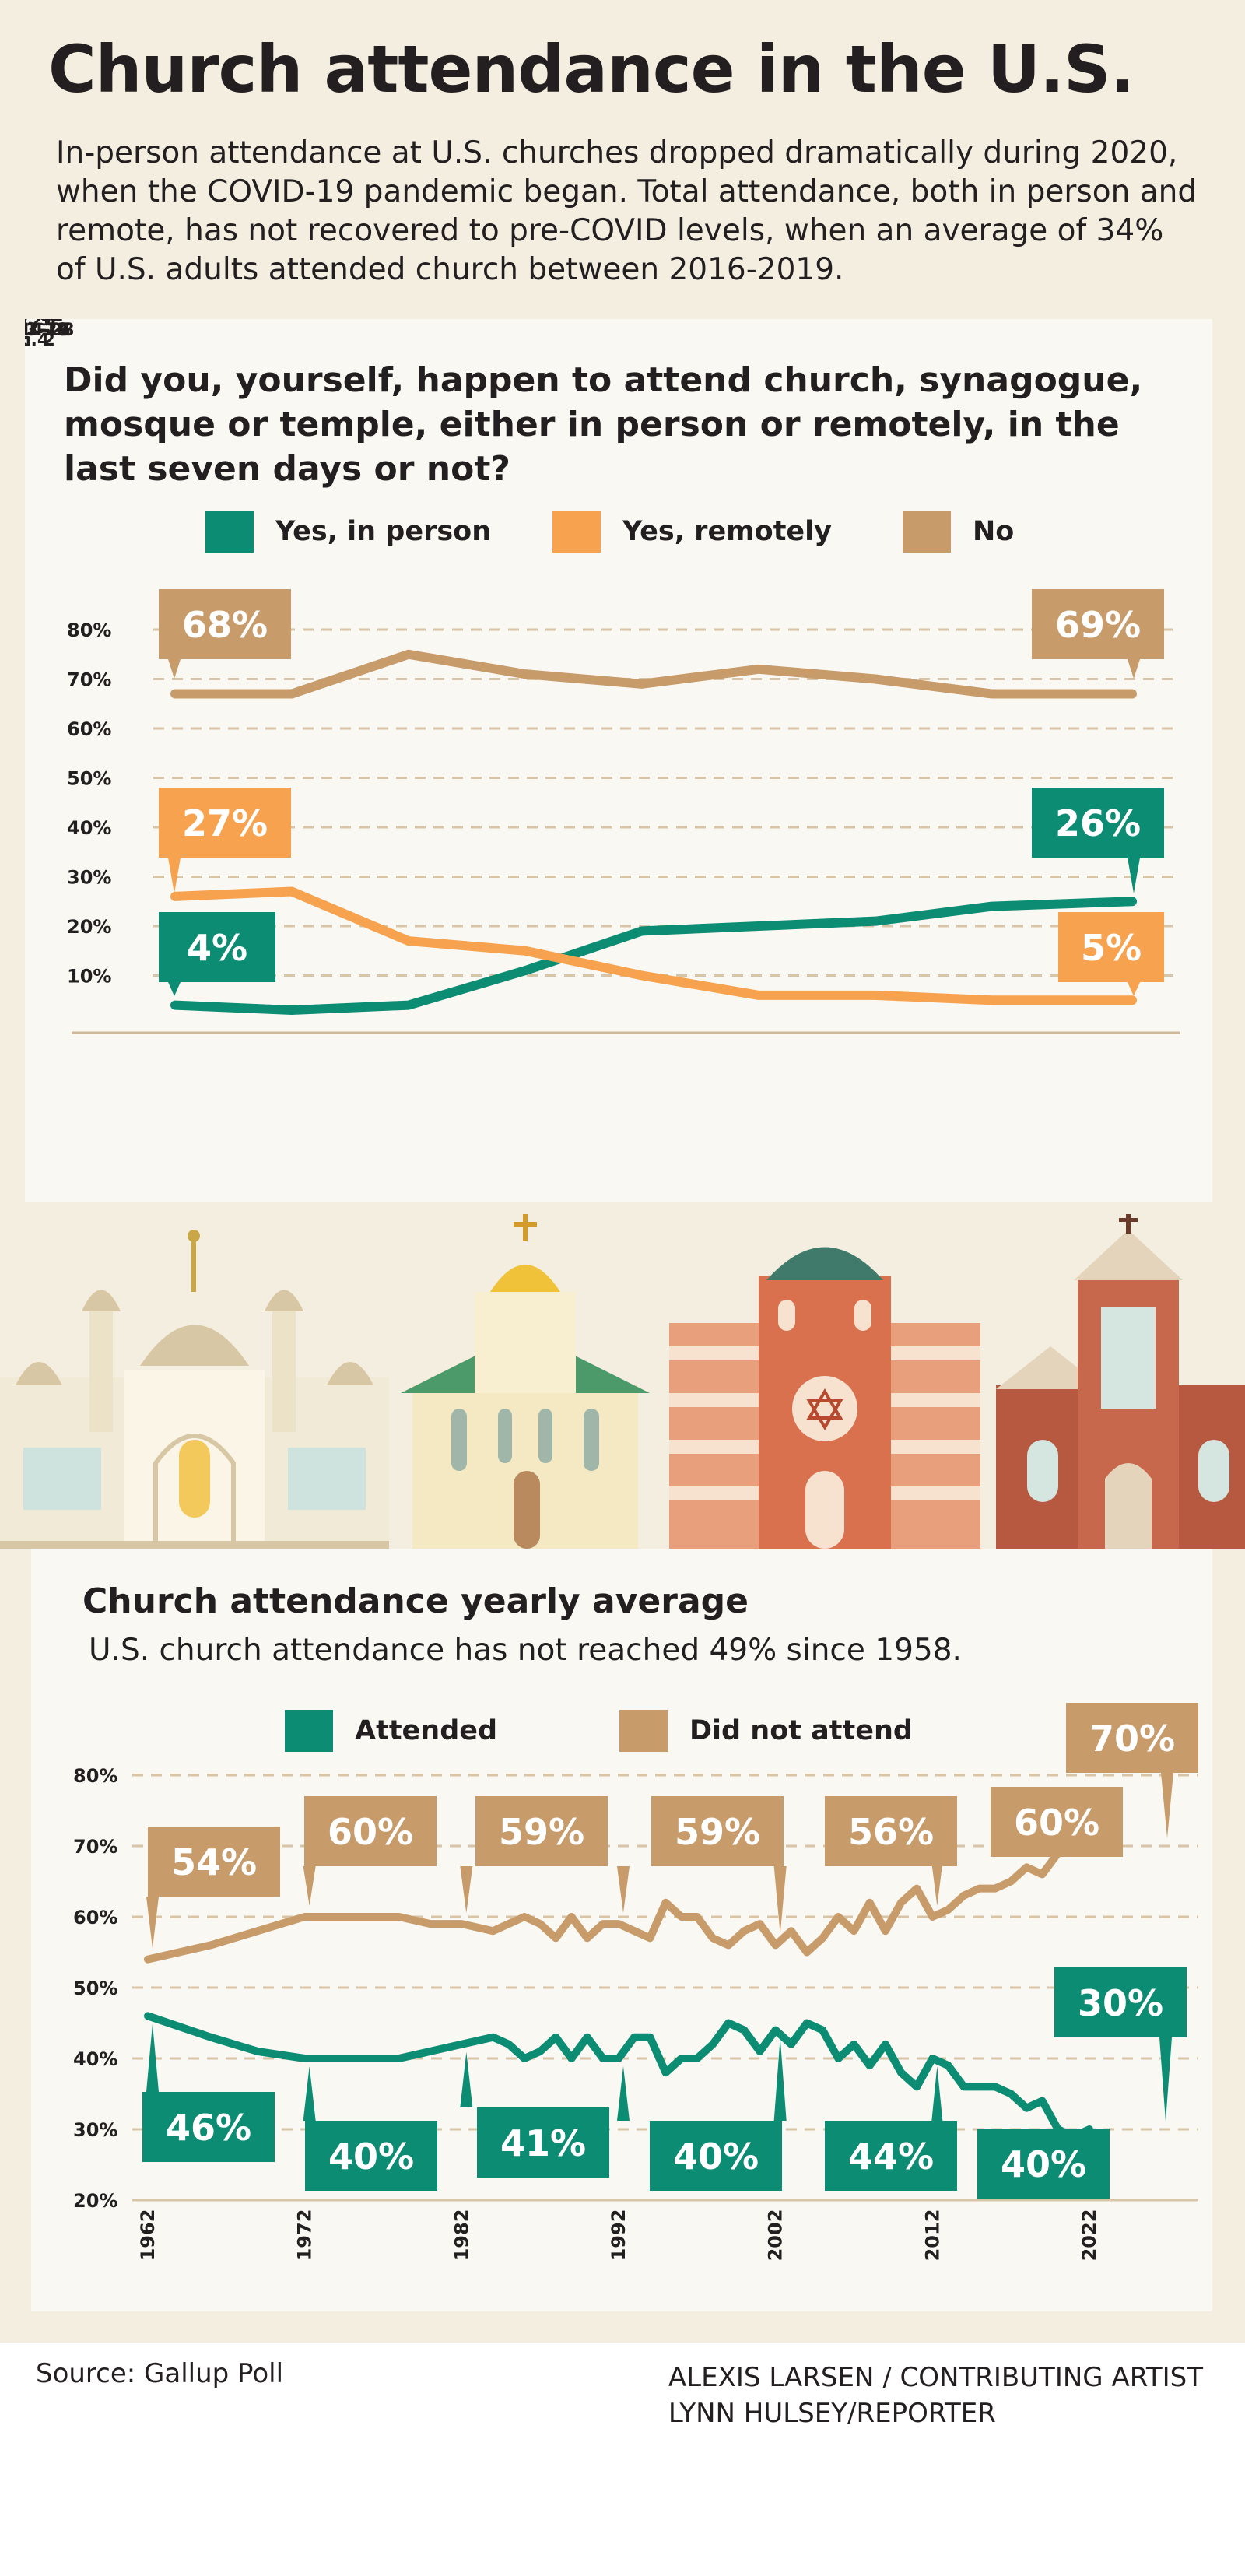 Image resolution: width=1245 pixels, height=2576 pixels. What do you see at coordinates (935, 2378) in the screenshot?
I see `credit-artist: ALEXIS LARSEN / CONTRIBUTING ARTIST` at bounding box center [935, 2378].